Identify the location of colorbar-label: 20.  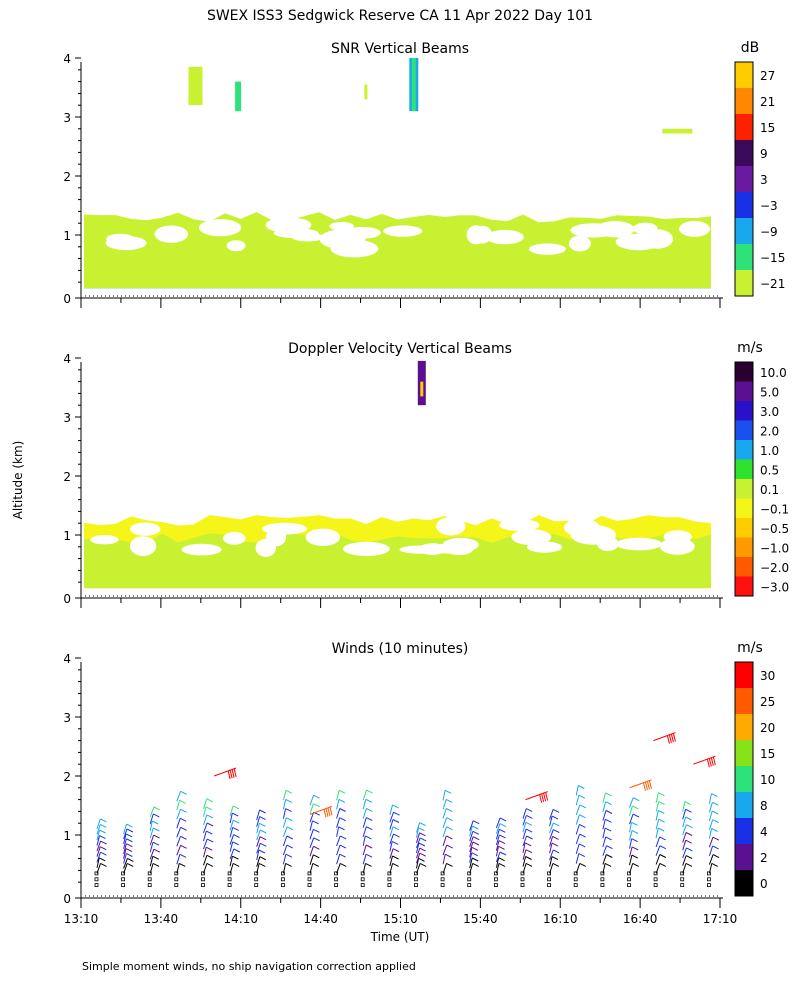
(767, 728).